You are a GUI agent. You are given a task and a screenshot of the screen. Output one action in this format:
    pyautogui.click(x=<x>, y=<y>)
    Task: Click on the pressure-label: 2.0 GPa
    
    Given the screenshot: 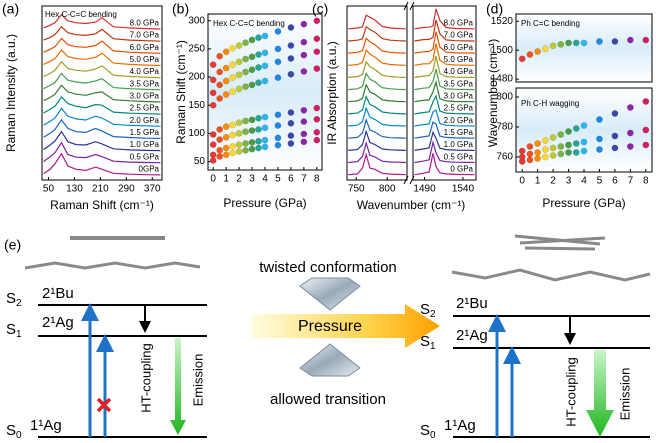 What is the action you would take?
    pyautogui.click(x=145, y=120)
    